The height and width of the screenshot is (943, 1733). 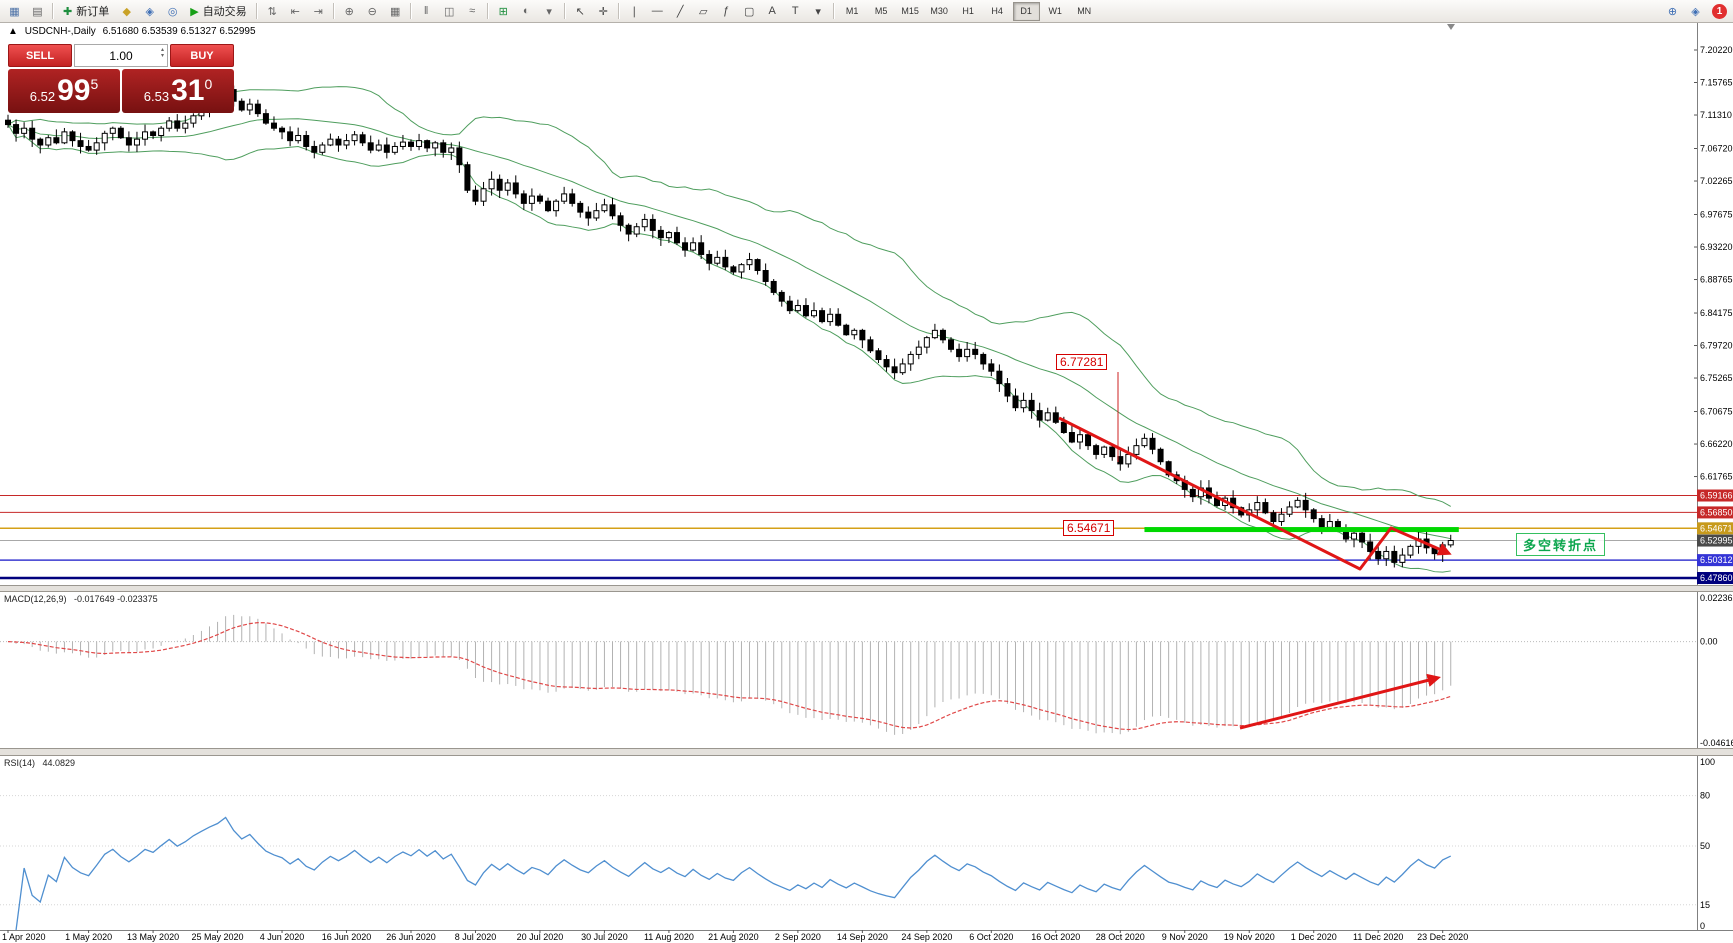 What do you see at coordinates (449, 11) in the screenshot?
I see `candlestick-icon: ◫` at bounding box center [449, 11].